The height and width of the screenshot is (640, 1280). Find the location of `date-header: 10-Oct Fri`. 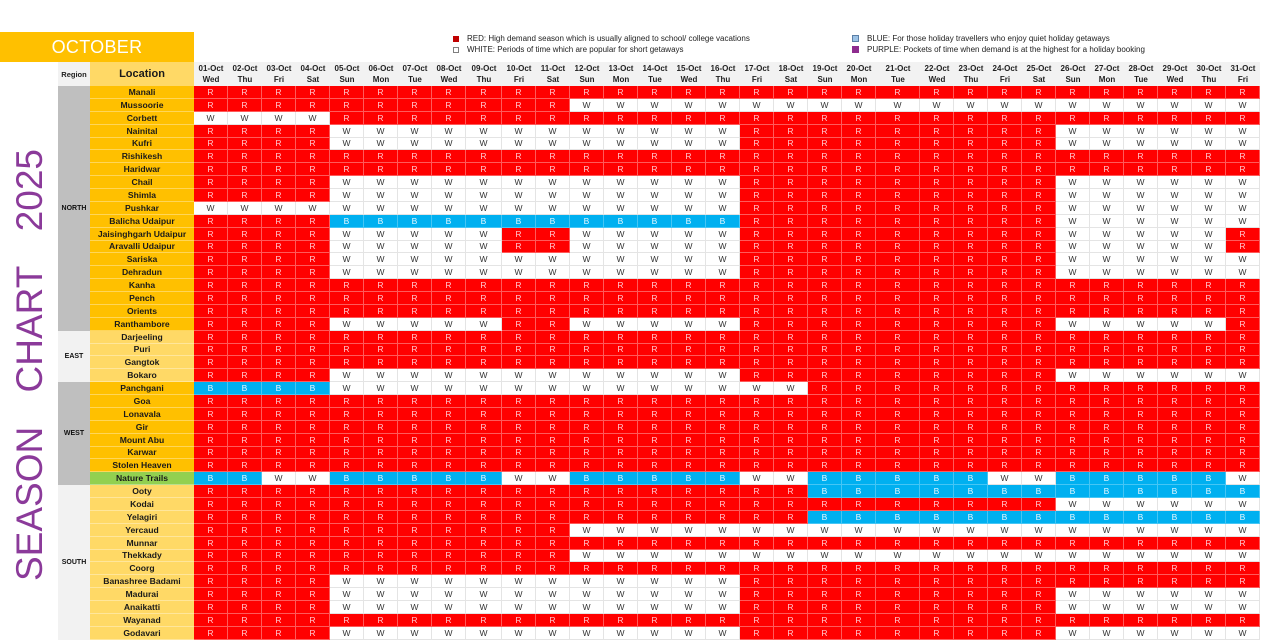

date-header: 10-Oct Fri is located at coordinates (519, 74).